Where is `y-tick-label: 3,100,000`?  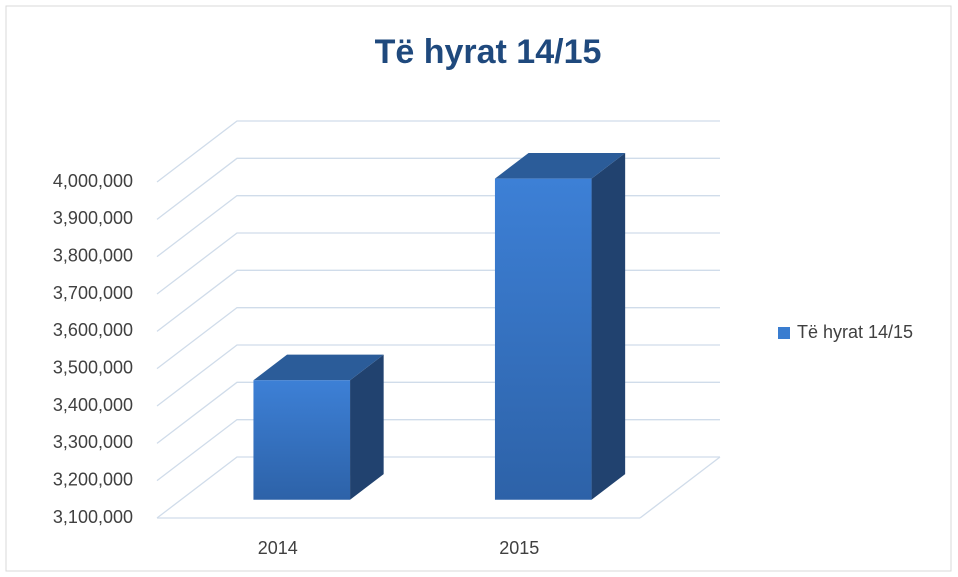
y-tick-label: 3,100,000 is located at coordinates (93, 517).